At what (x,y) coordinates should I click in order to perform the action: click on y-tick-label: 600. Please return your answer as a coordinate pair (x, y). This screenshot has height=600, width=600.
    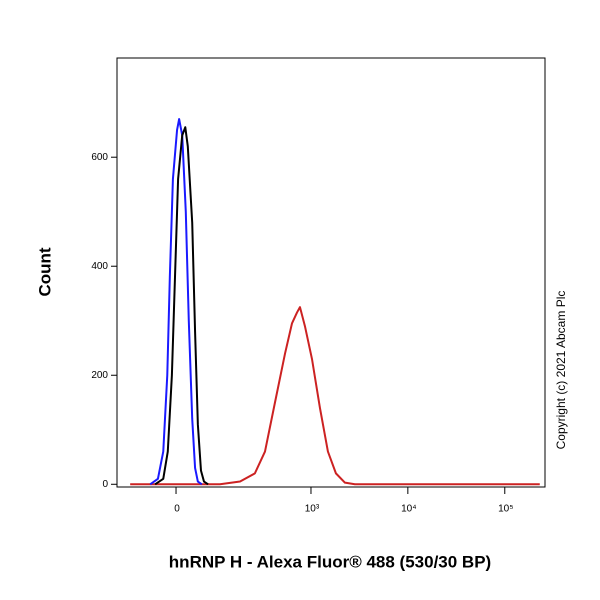
    Looking at the image, I should click on (99, 157).